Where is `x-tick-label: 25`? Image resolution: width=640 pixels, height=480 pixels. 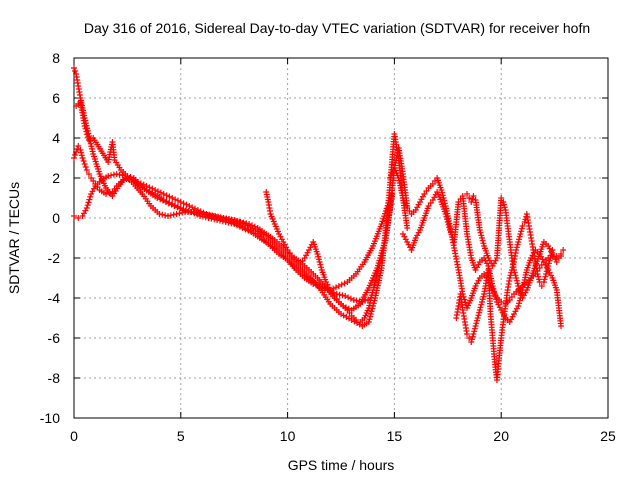
x-tick-label: 25 is located at coordinates (608, 436).